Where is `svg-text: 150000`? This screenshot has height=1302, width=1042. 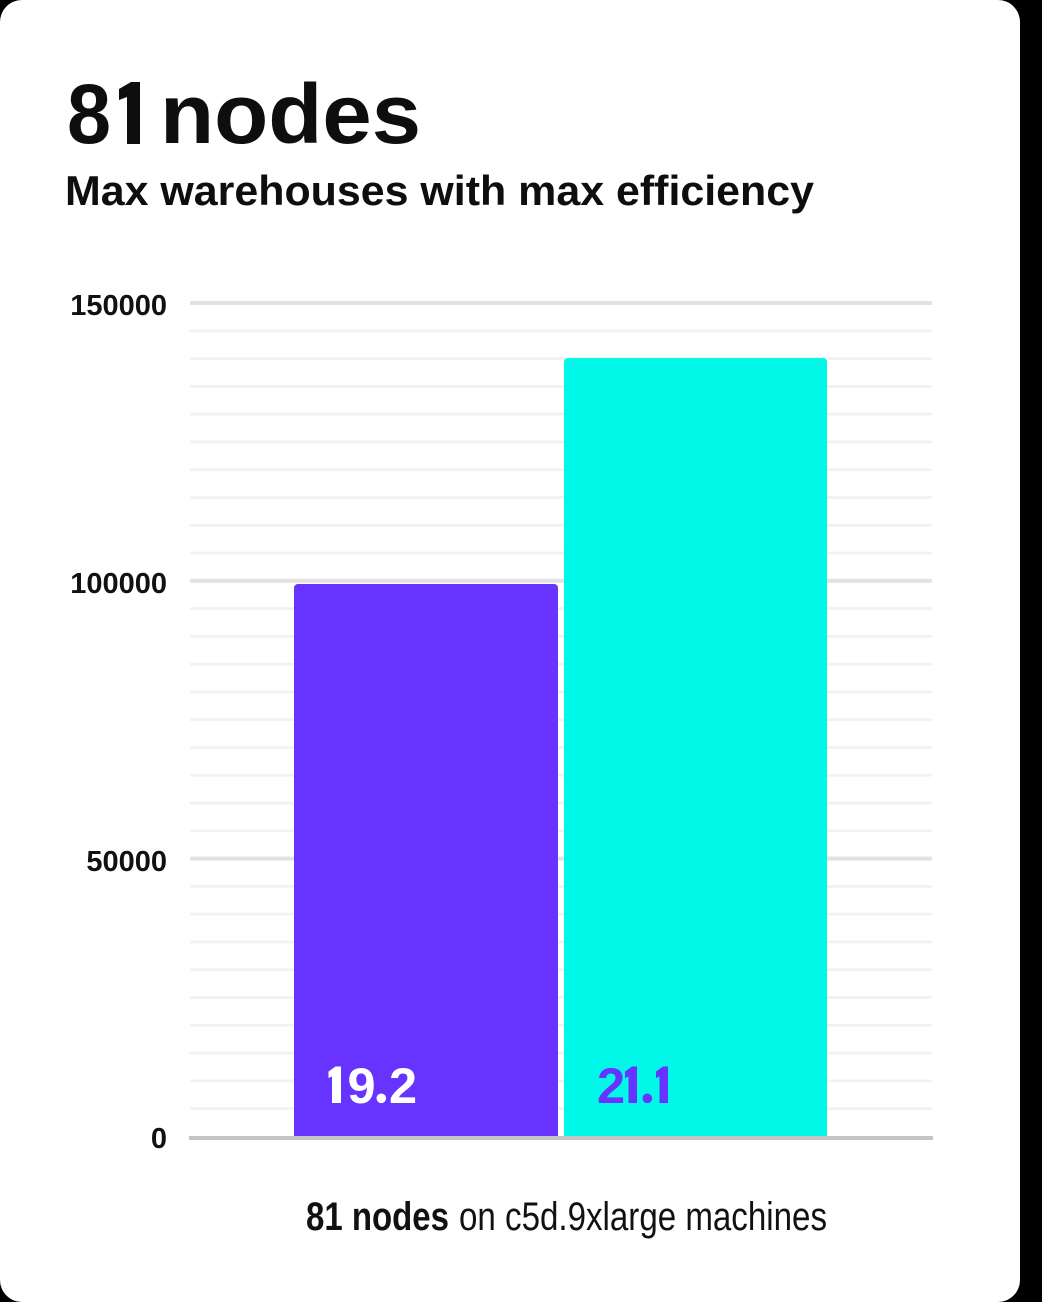 svg-text: 150000 is located at coordinates (118, 306).